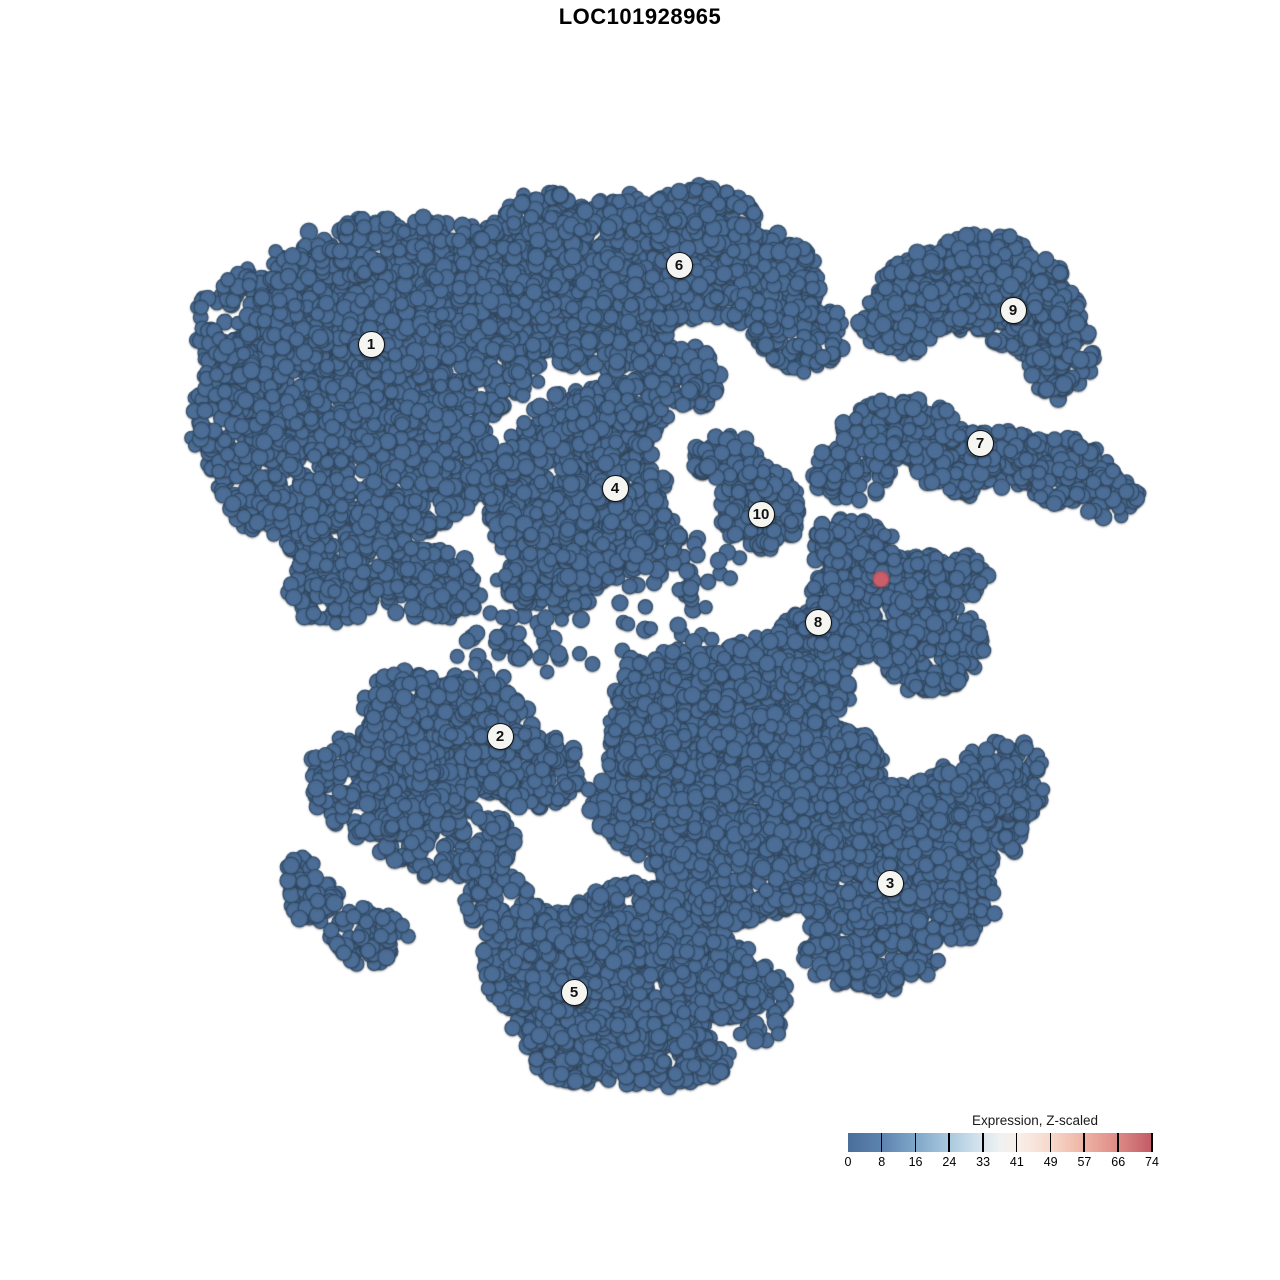 This screenshot has height=1280, width=1280. I want to click on legend-tick-labels: 0 8 16 24 33 41 49 57 66 74, so click(1001, 1163).